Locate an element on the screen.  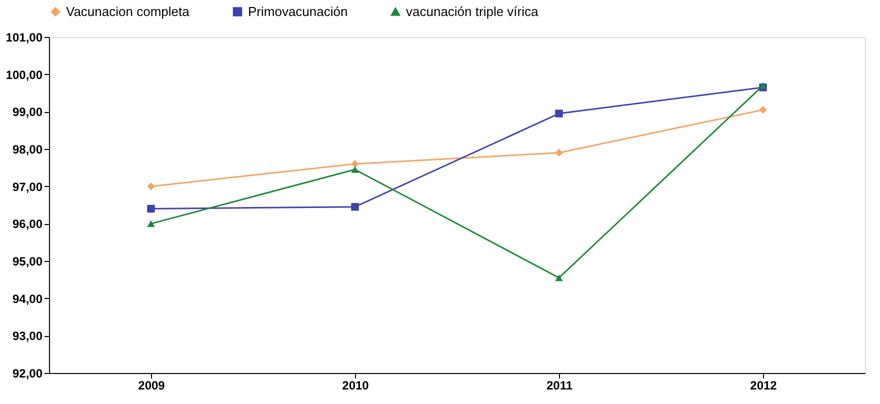
y-tick-label: 94,00 is located at coordinates (27, 299).